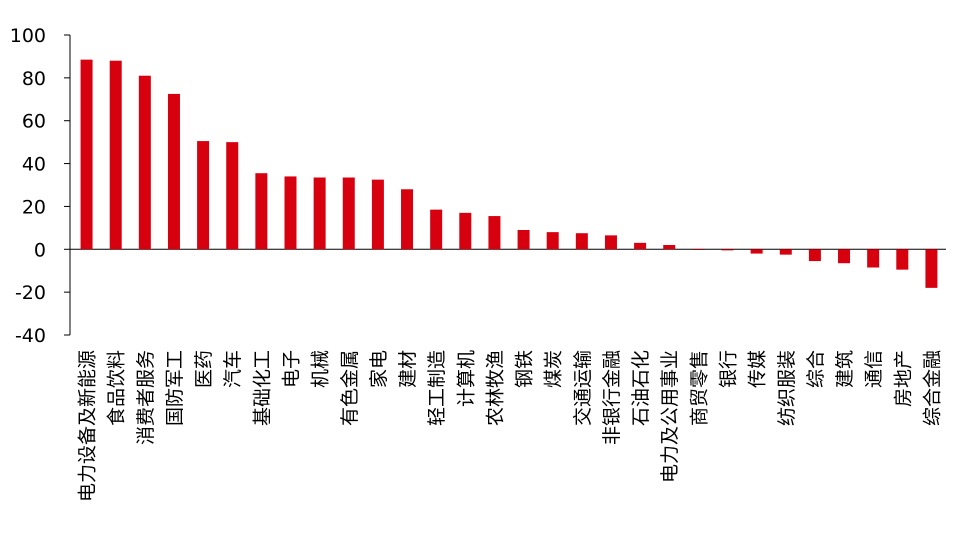 This screenshot has height=552, width=963. I want to click on y-tick-label: -40, so click(30, 336).